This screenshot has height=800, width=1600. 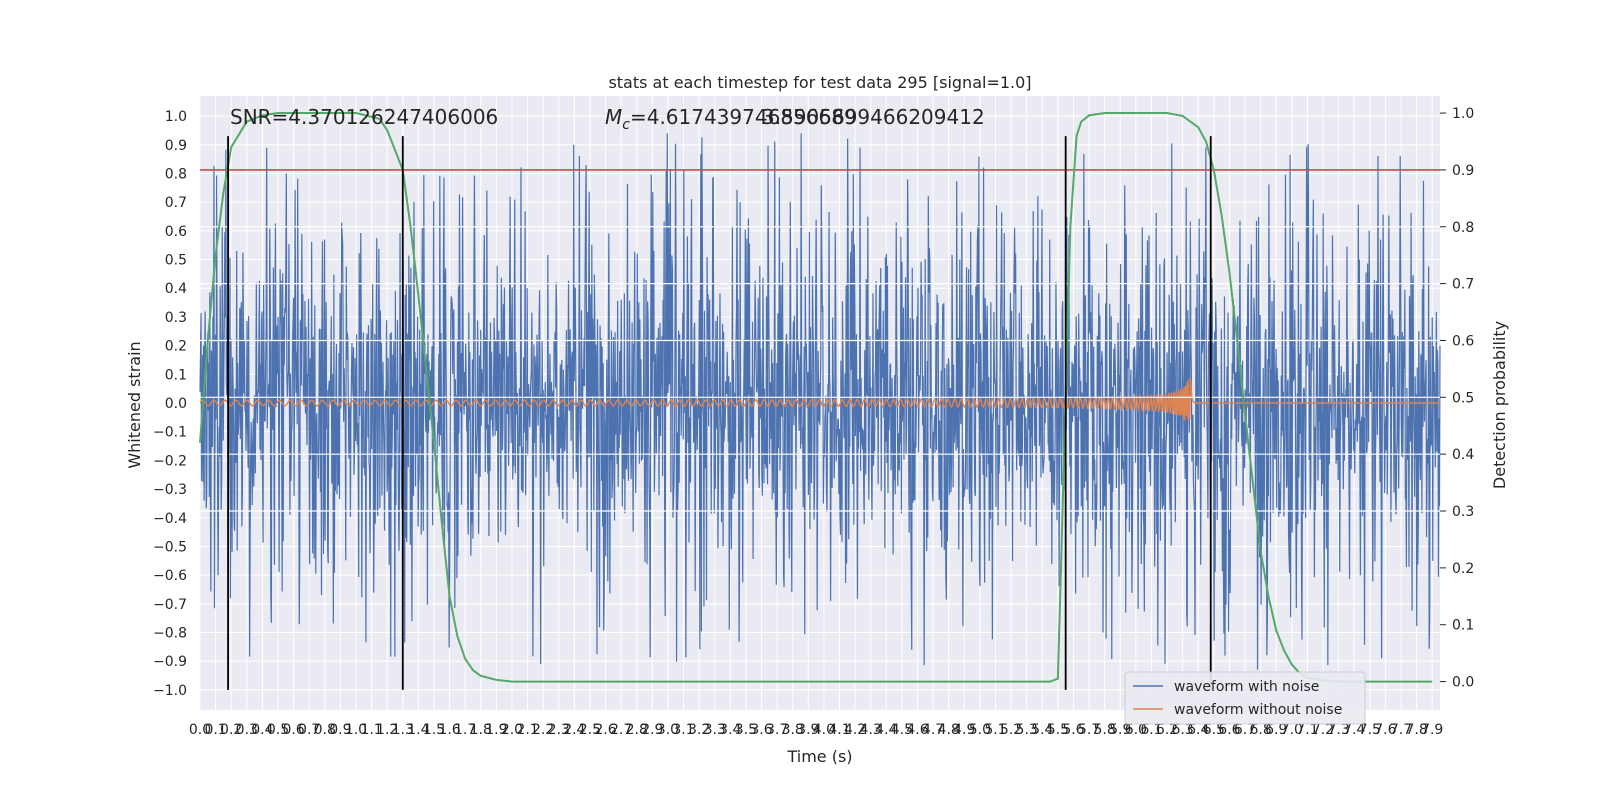 I want to click on y-tick-label-right: 1.0, so click(x=1463, y=114).